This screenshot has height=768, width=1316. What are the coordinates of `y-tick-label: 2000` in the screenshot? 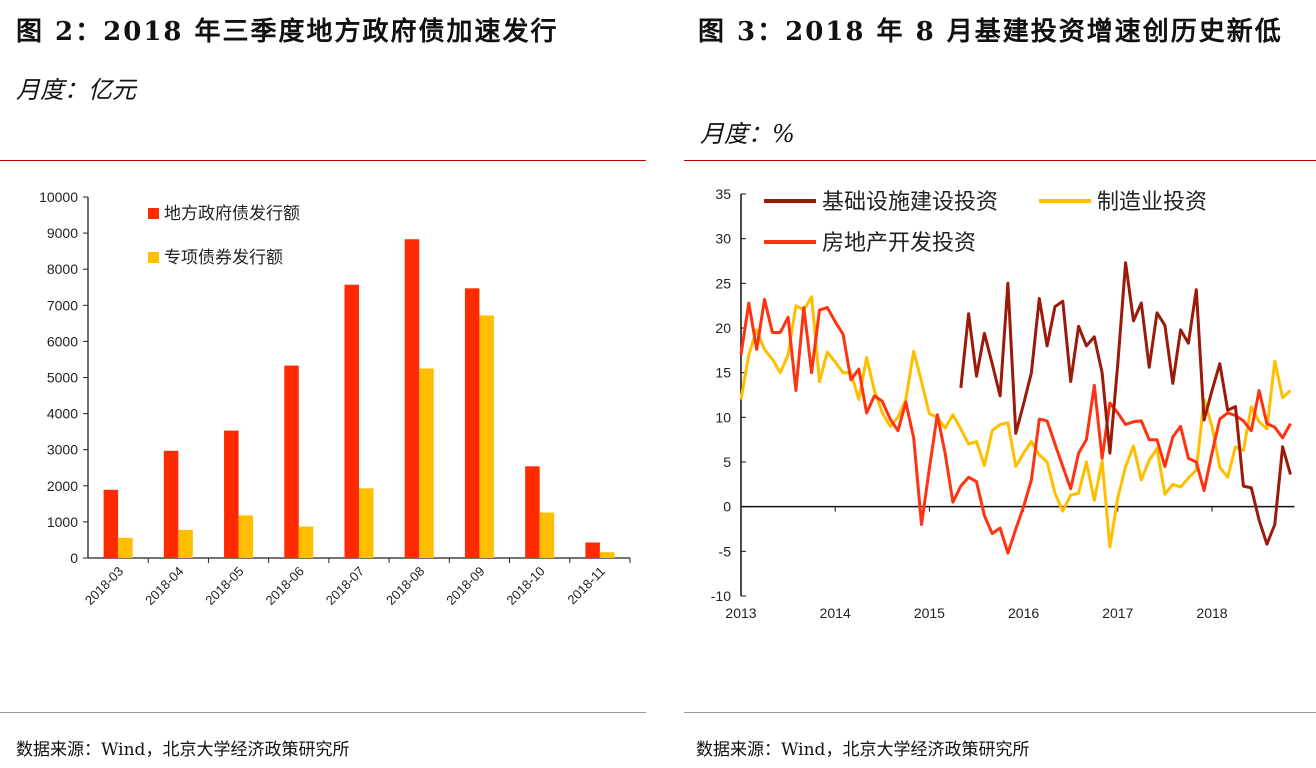 It's located at (62, 486).